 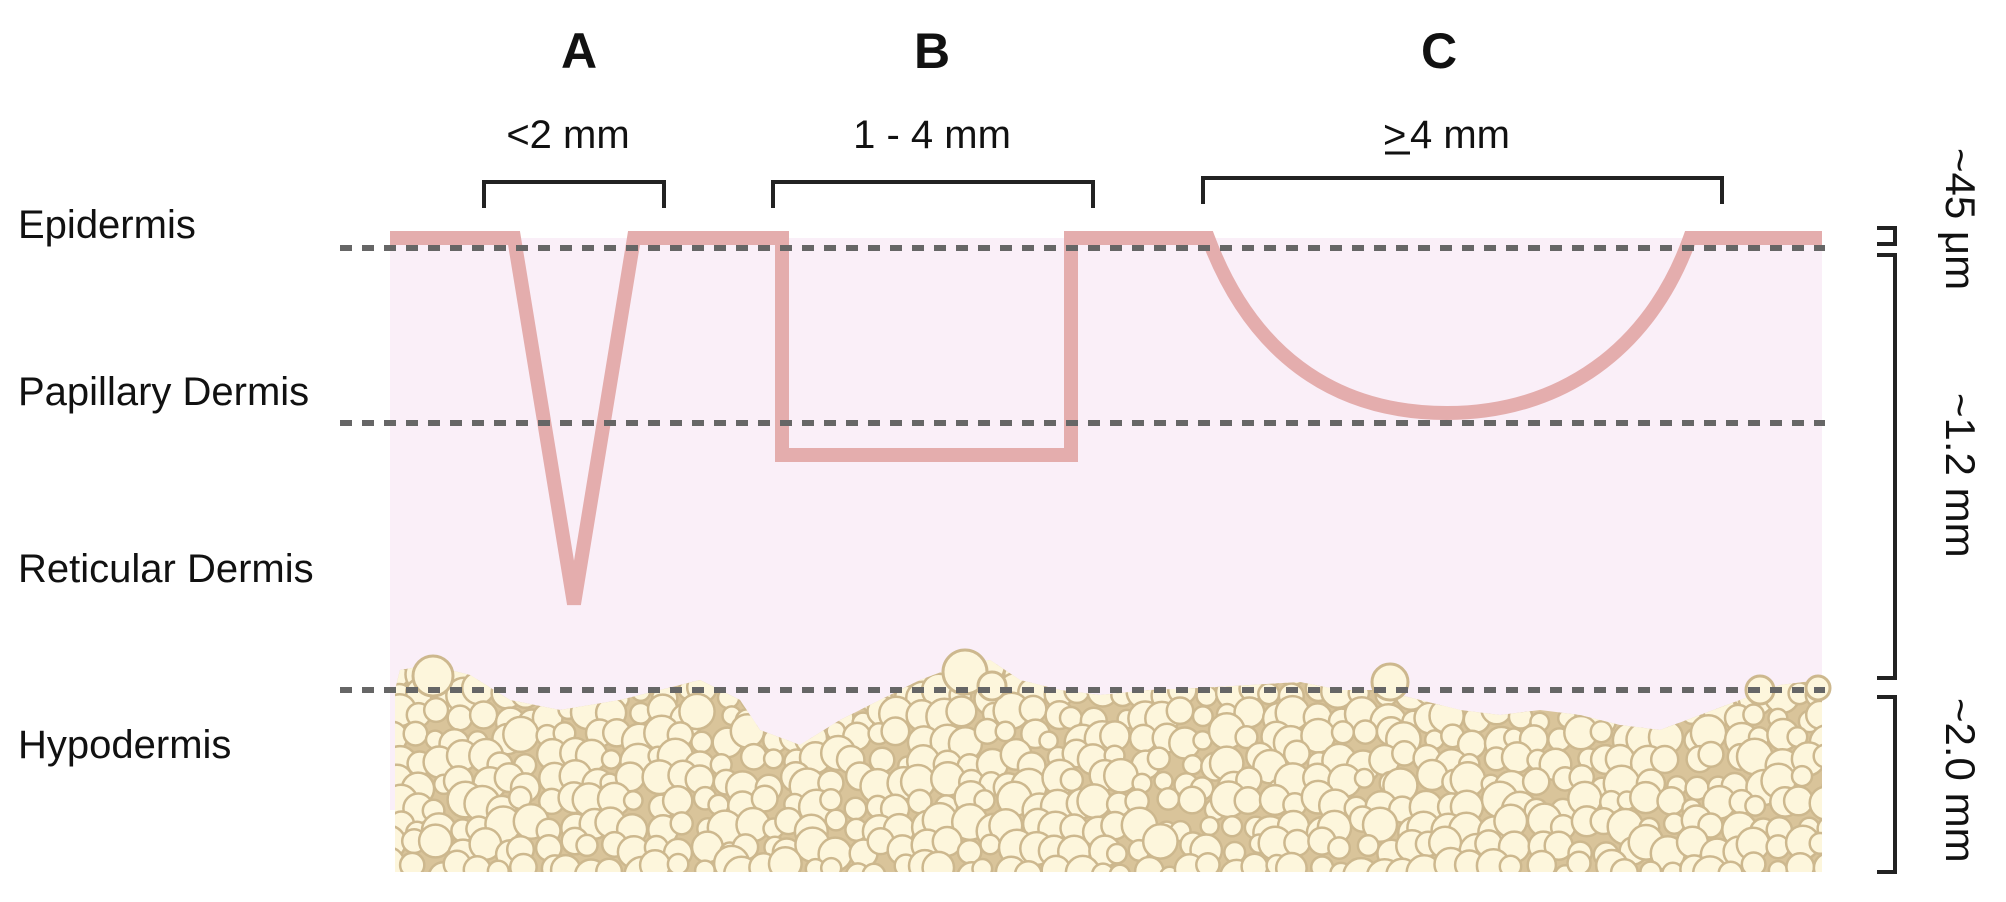 I want to click on layer-label-papillary-dermis: Papillary Dermis, so click(x=163, y=392).